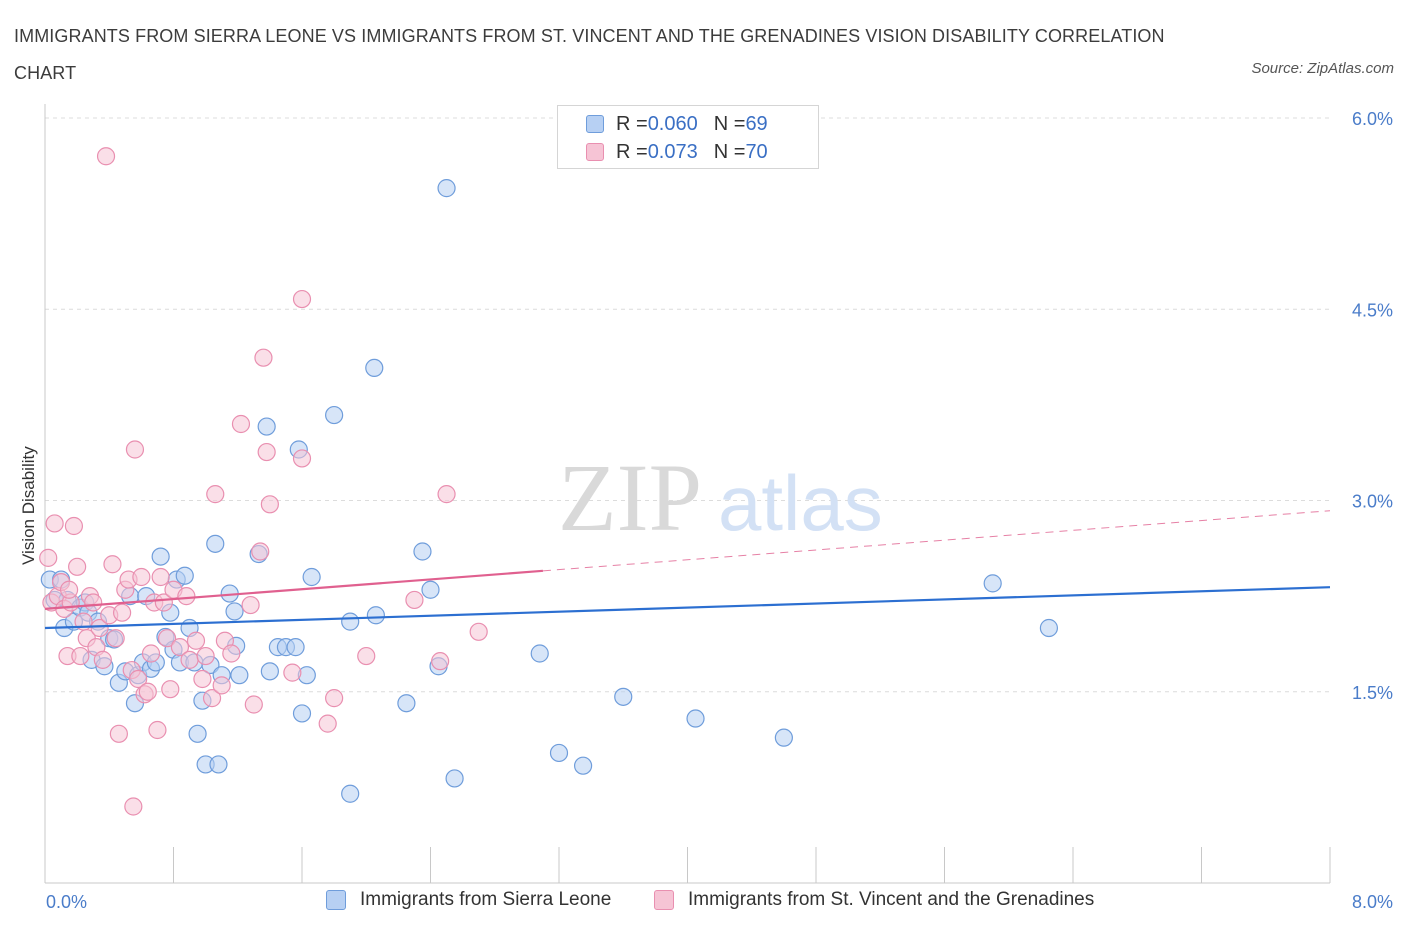  I want to click on legend-item-sierra-leone: Immigrants from Sierra Leone, so click(468, 900).